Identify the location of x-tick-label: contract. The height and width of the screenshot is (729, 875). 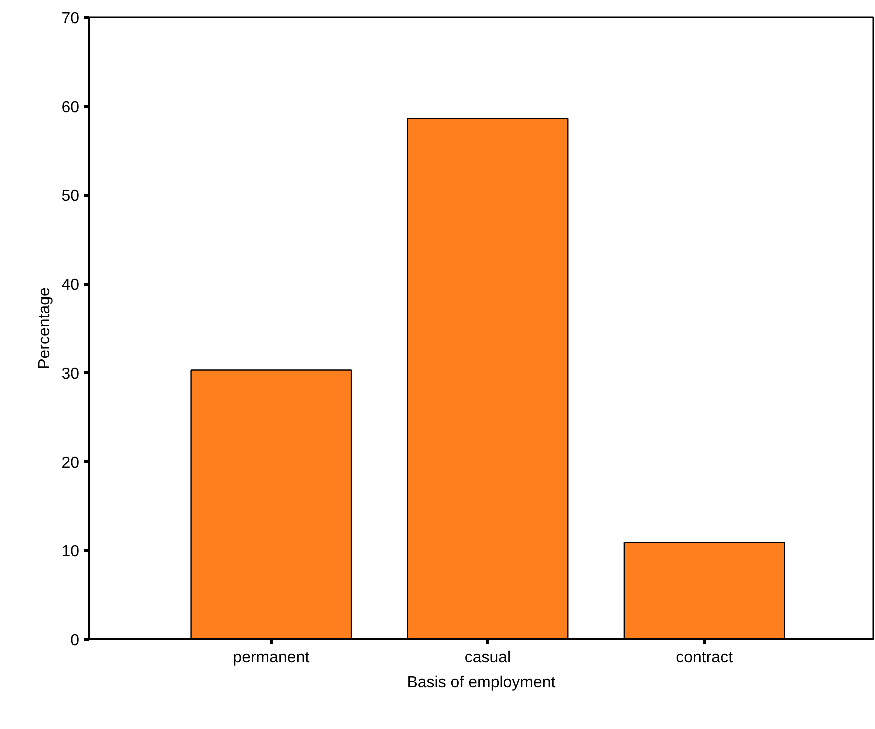
(705, 658).